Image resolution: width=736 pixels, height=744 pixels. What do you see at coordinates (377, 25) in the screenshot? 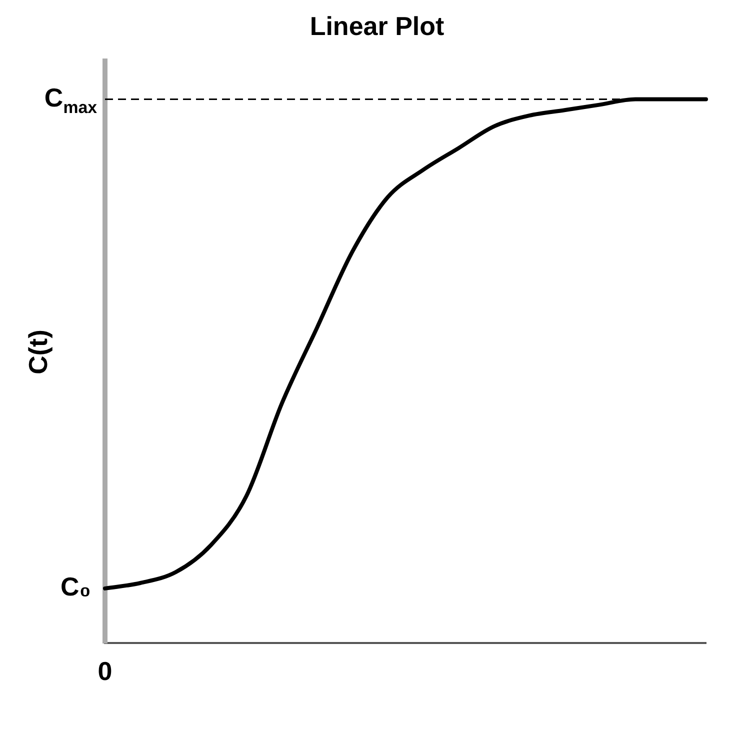
I see `chart-title: Linear Plot` at bounding box center [377, 25].